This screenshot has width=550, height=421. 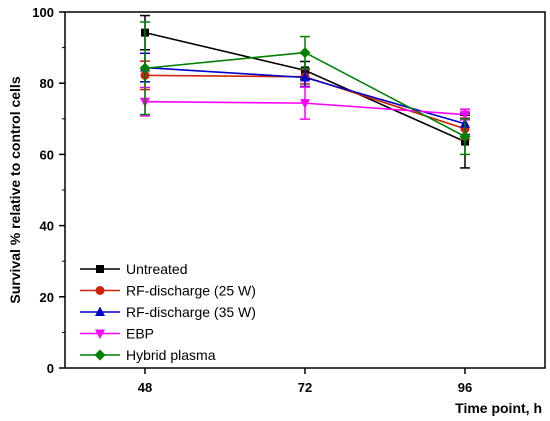 What do you see at coordinates (305, 387) in the screenshot?
I see `x-tick-label: 72` at bounding box center [305, 387].